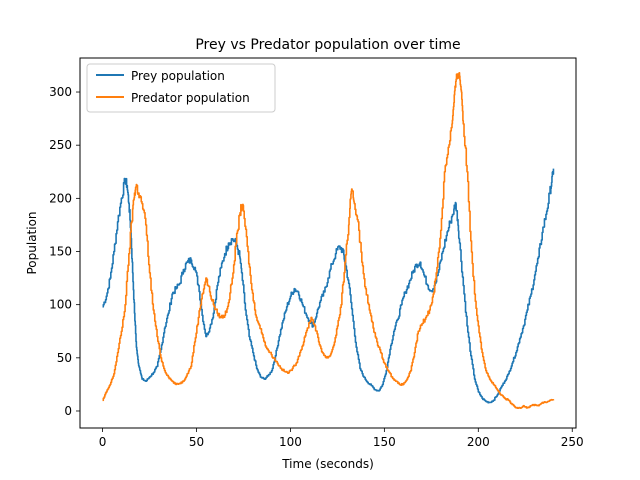 Image resolution: width=640 pixels, height=480 pixels. I want to click on x-tick-label: 0, so click(103, 442).